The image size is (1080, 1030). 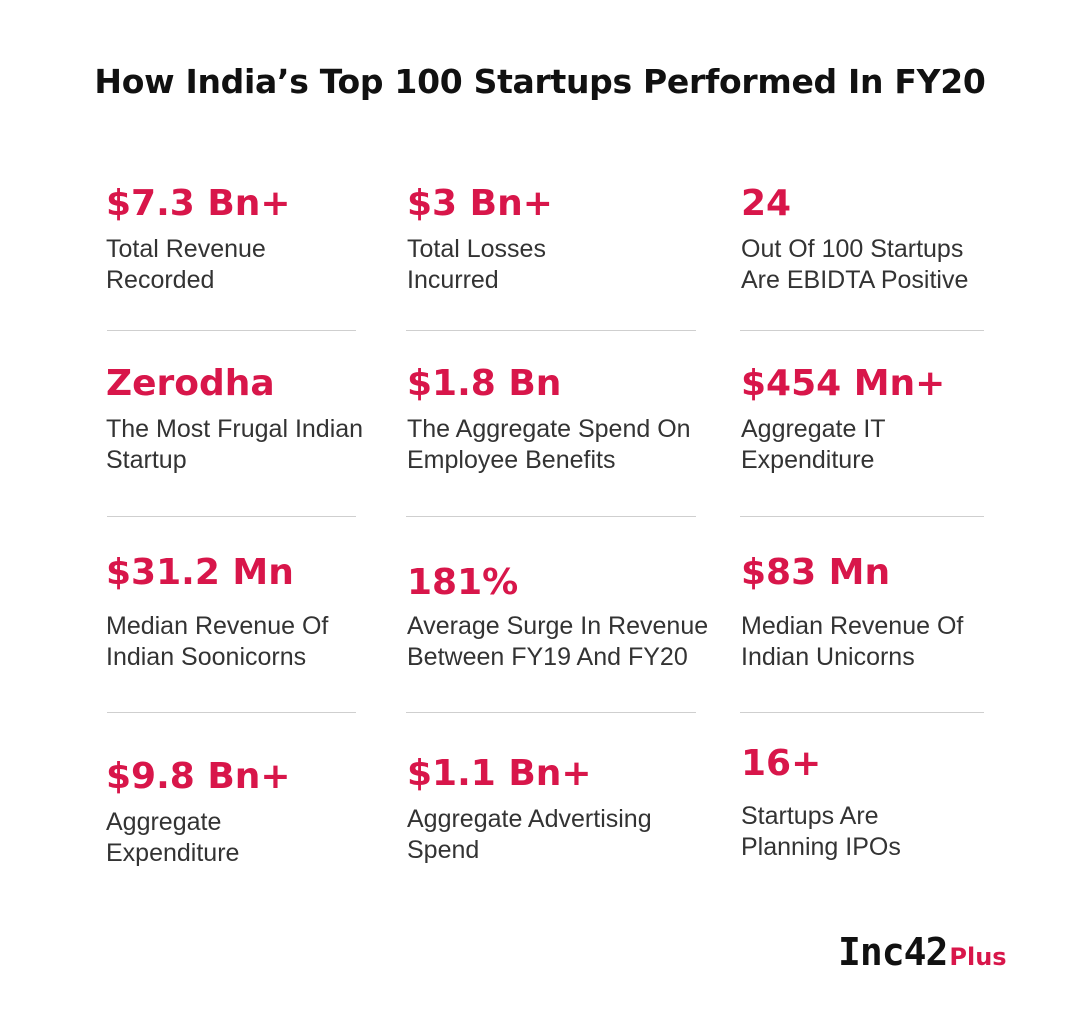 What do you see at coordinates (480, 203) in the screenshot?
I see `stat-value: $3 Bn+` at bounding box center [480, 203].